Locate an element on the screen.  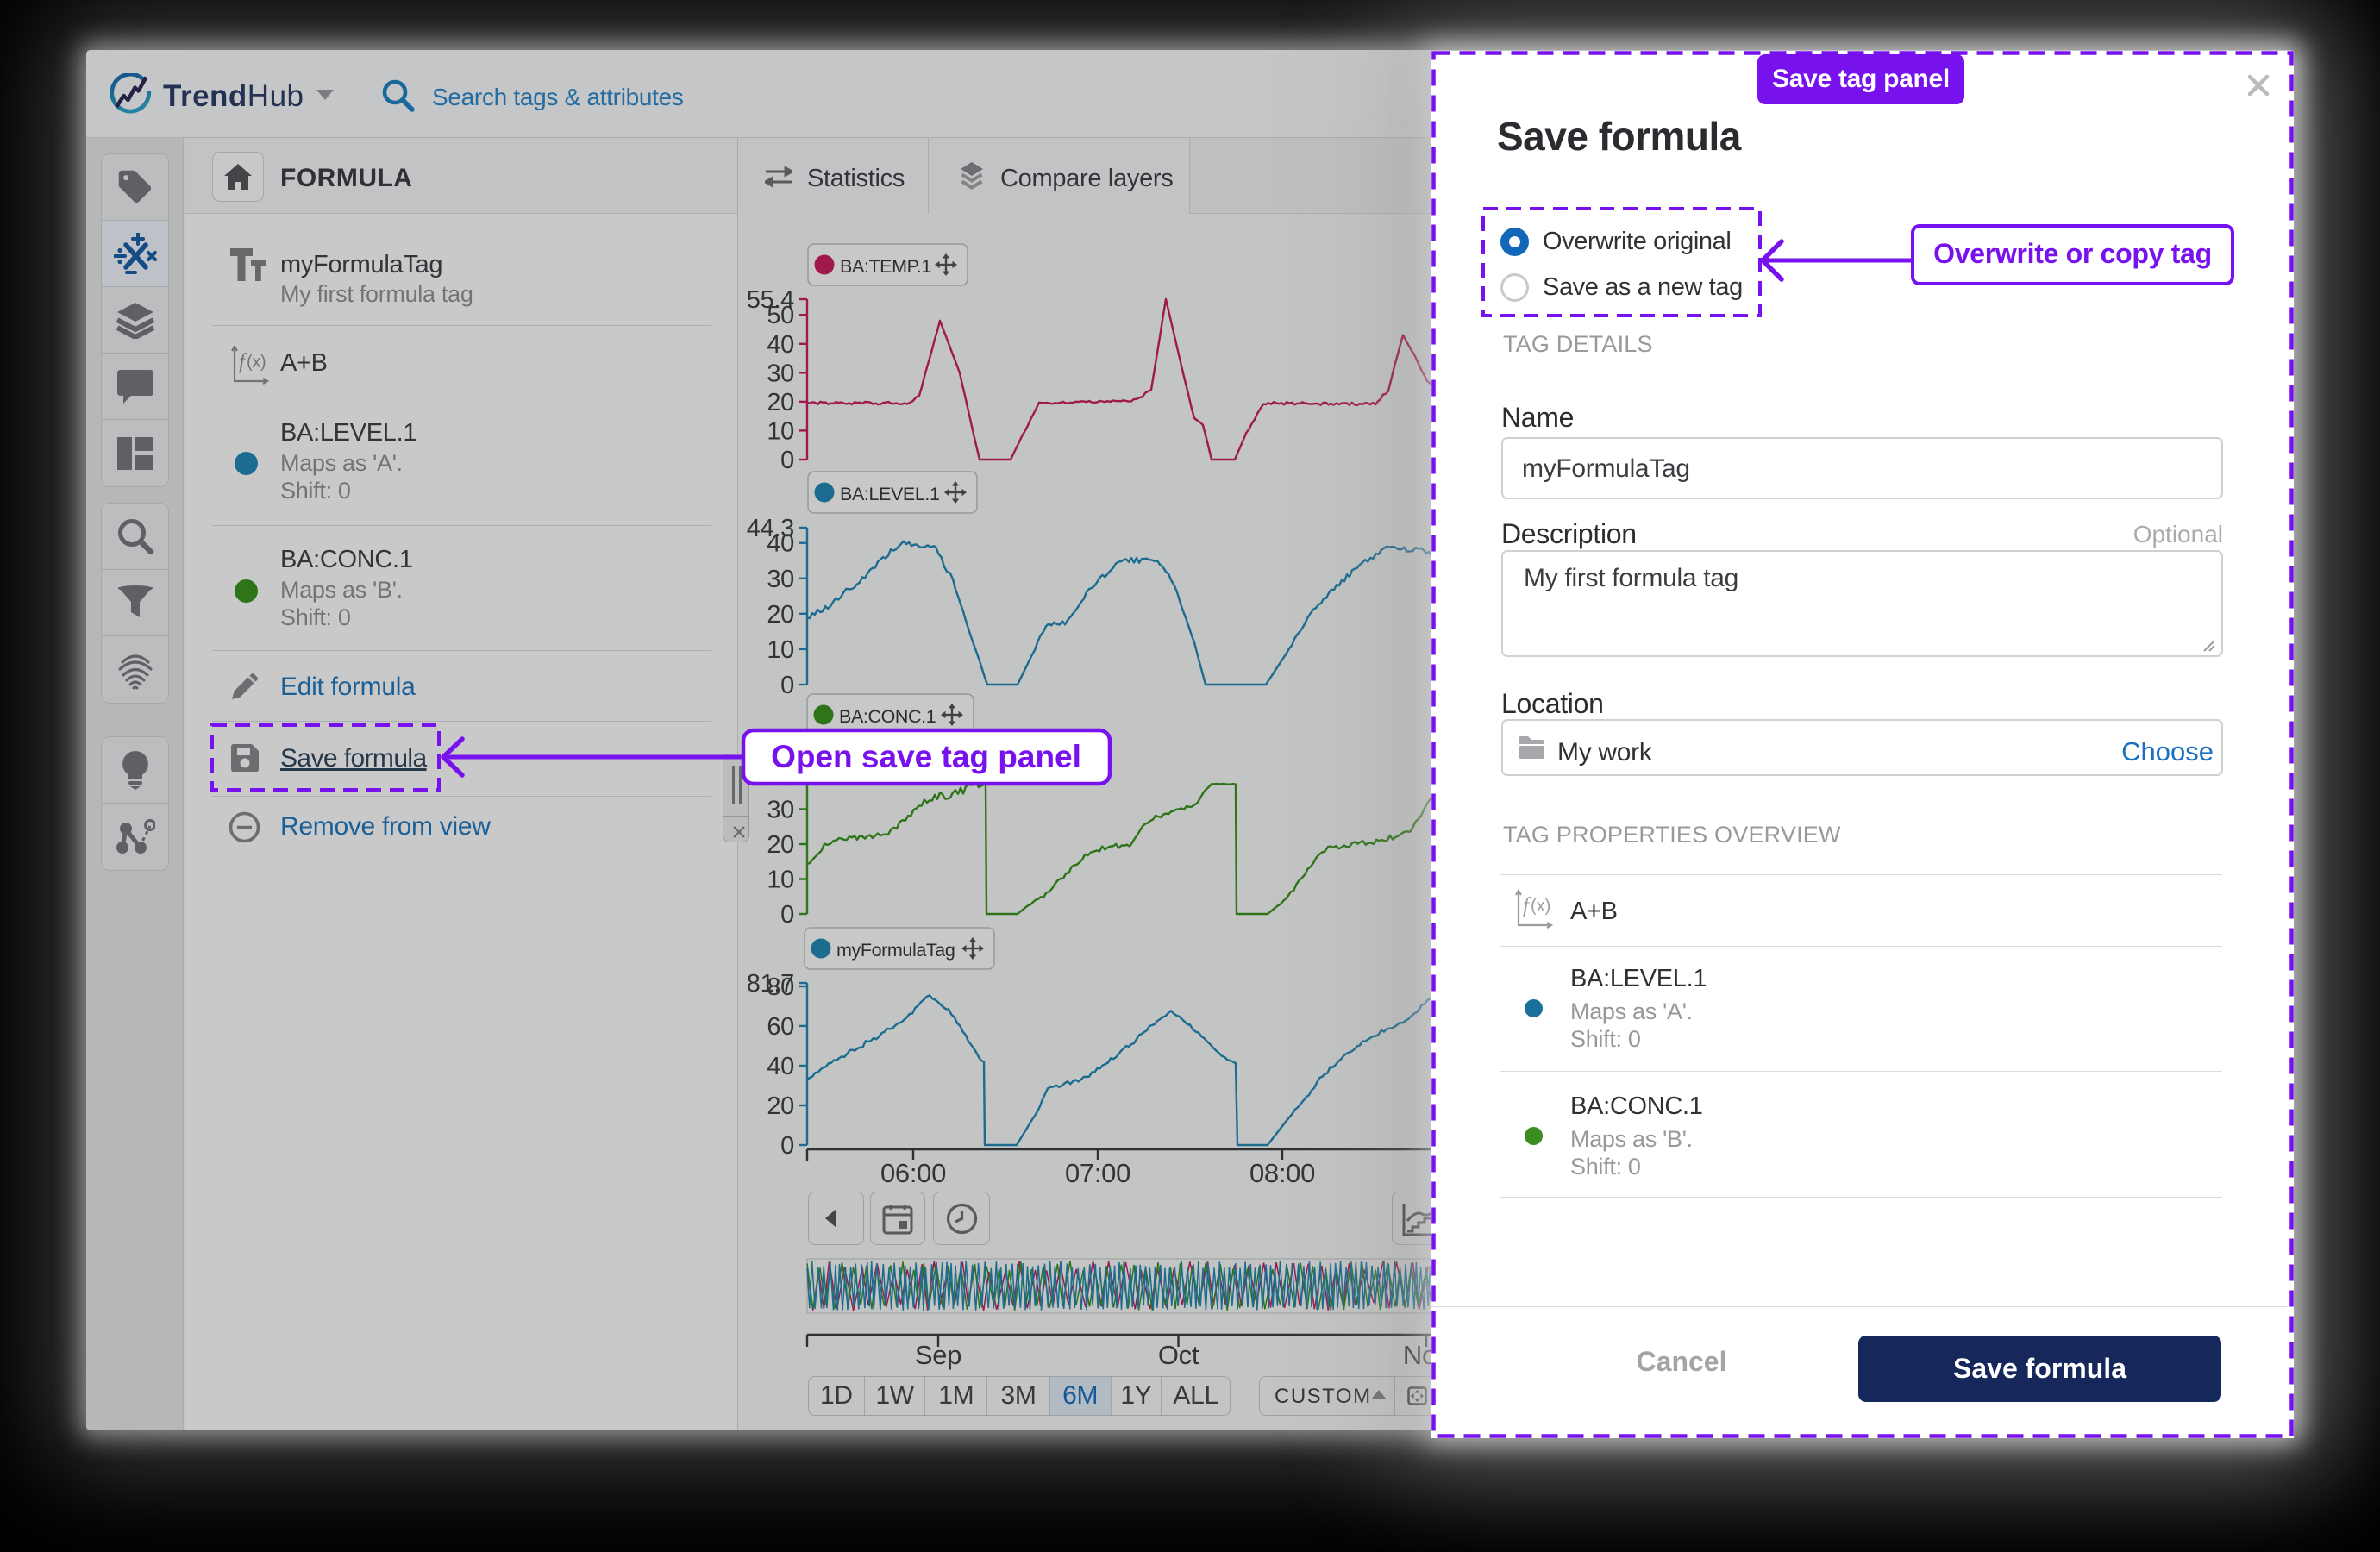
svg-text: BA:TEMP.1 is located at coordinates (886, 266).